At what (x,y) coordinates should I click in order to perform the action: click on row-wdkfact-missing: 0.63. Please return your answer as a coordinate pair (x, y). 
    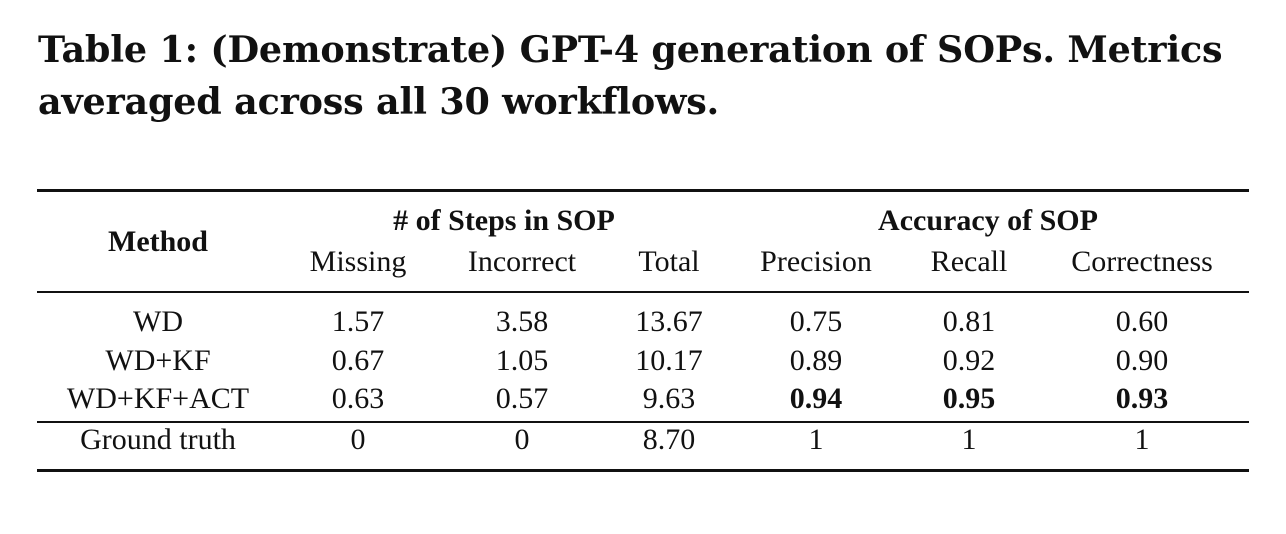
    Looking at the image, I should click on (358, 398).